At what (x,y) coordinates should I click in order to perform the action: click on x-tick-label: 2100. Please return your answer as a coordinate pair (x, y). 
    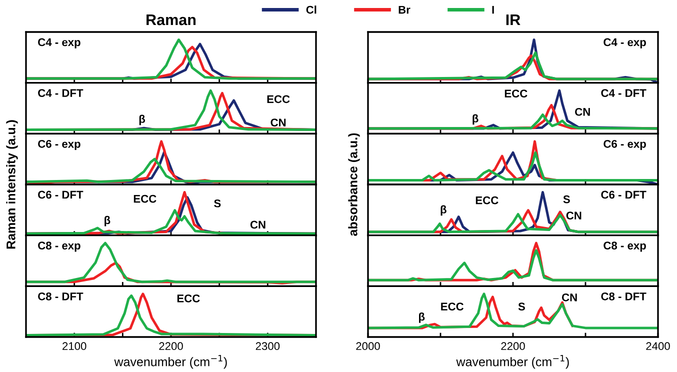
    Looking at the image, I should click on (74, 346).